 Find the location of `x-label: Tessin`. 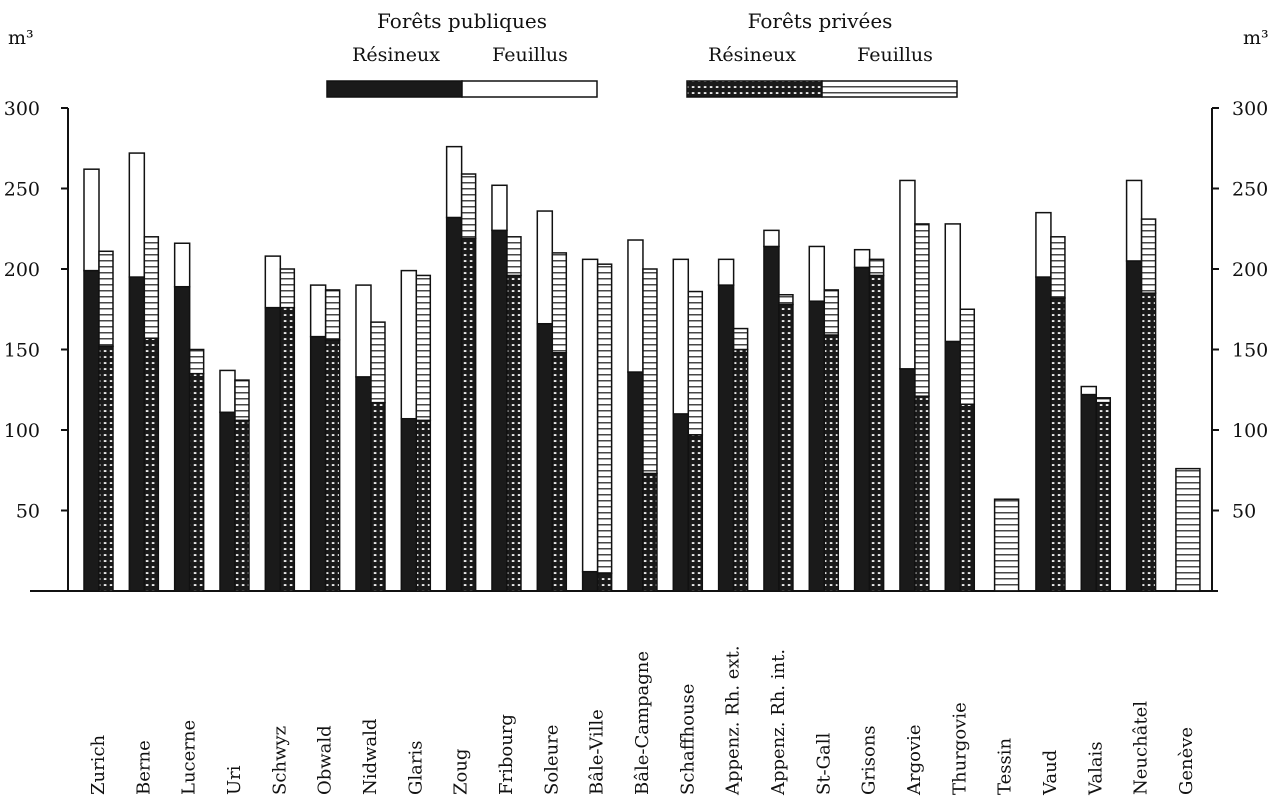

x-label: Tessin is located at coordinates (1005, 766).